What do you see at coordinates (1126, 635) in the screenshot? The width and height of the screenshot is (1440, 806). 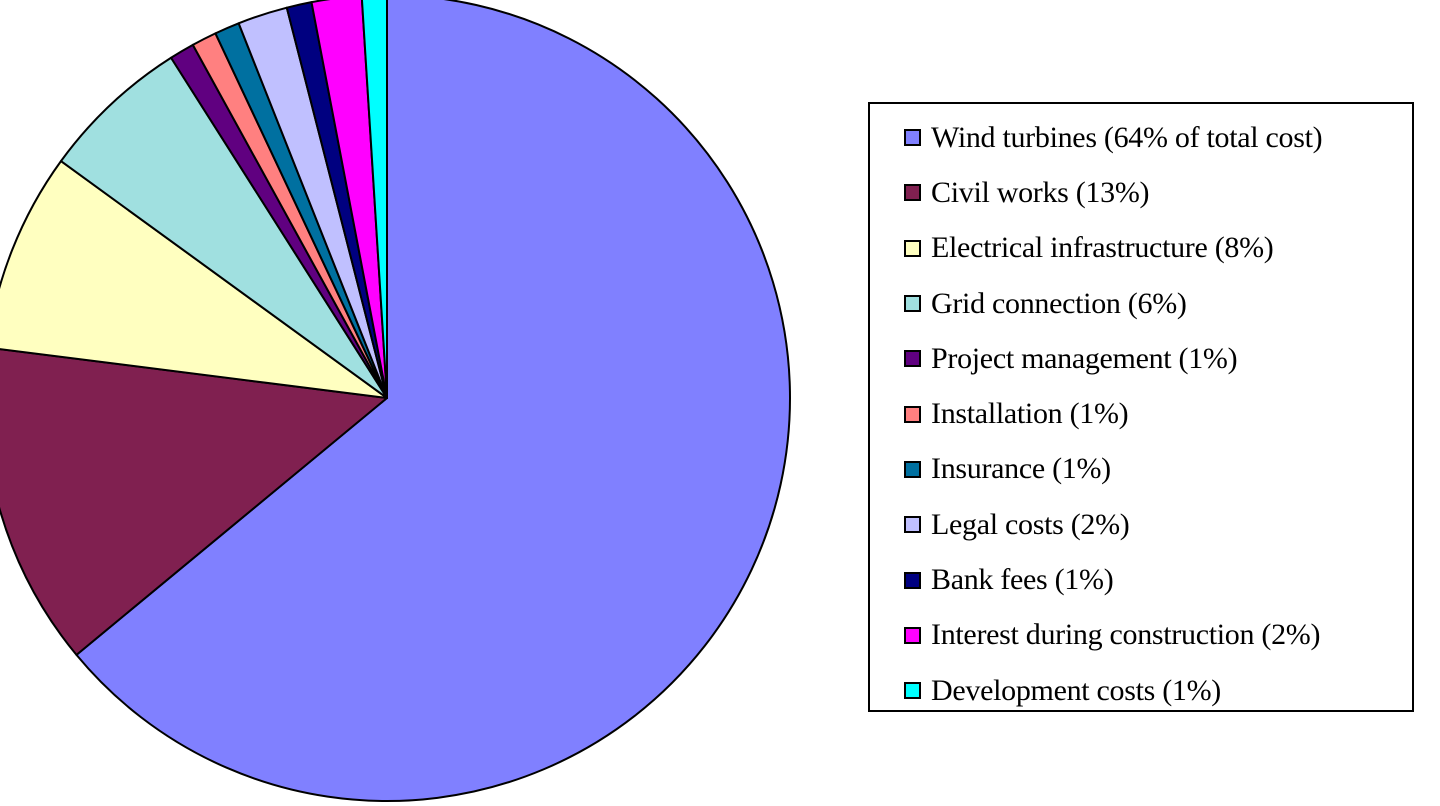 I see `legend-label: Interest during construction (2%)` at bounding box center [1126, 635].